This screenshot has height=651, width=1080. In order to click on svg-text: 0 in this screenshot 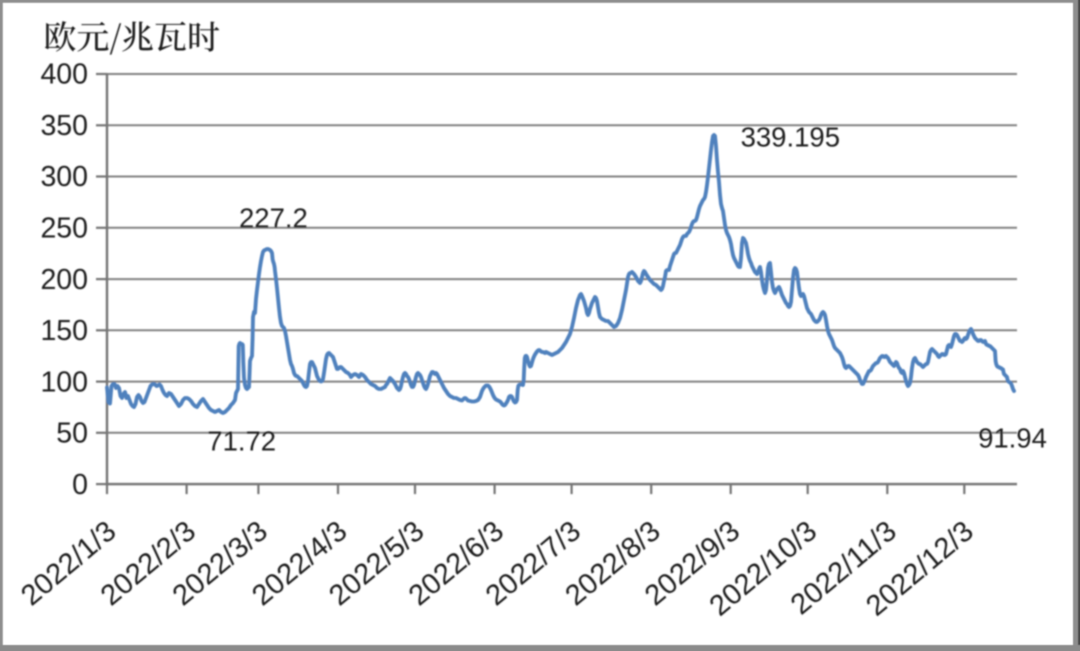, I will do `click(80, 485)`.